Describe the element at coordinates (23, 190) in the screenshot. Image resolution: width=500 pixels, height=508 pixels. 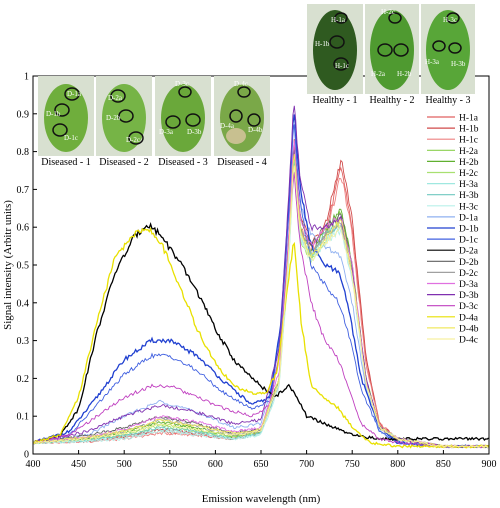
I see `y-tick-label: 0.7` at that location.